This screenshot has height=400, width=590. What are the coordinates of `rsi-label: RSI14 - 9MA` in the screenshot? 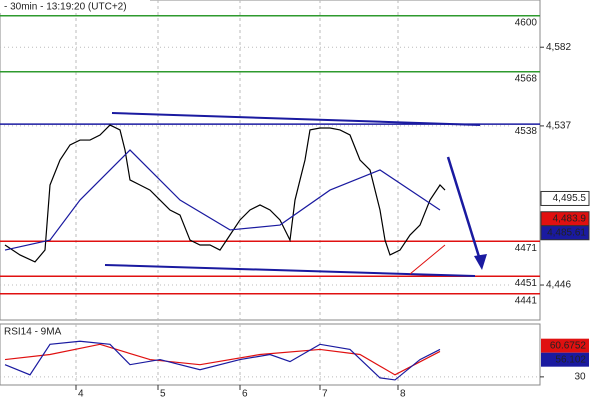 It's located at (33, 332).